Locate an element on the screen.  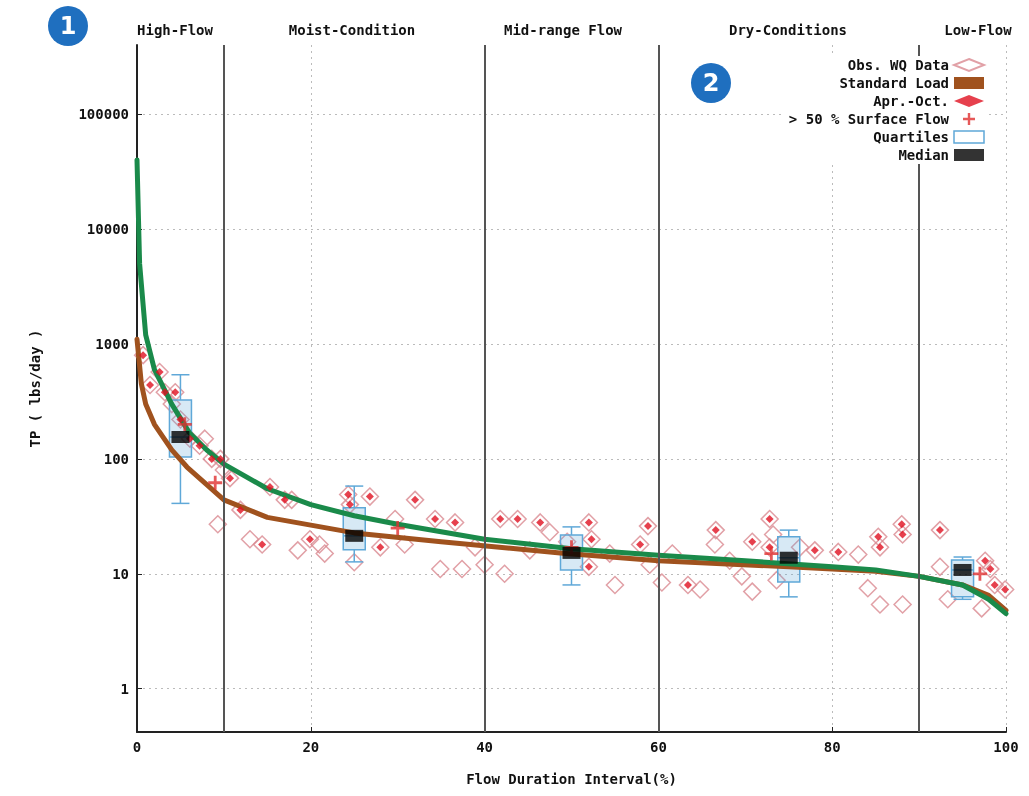
y-axis-title: TP ( lbs/day ) is located at coordinates (35, 388).